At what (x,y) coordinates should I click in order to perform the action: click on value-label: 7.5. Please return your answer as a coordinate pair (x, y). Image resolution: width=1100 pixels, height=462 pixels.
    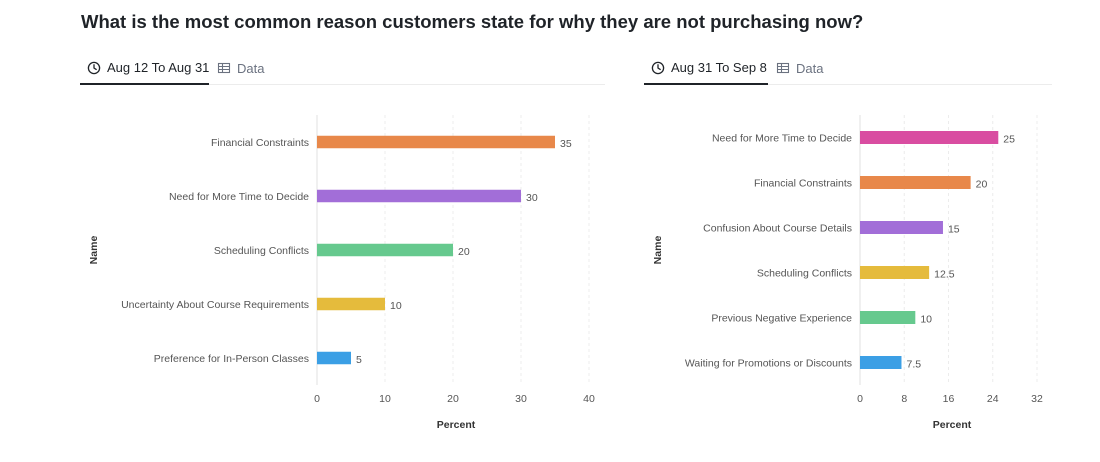
    Looking at the image, I should click on (913, 365).